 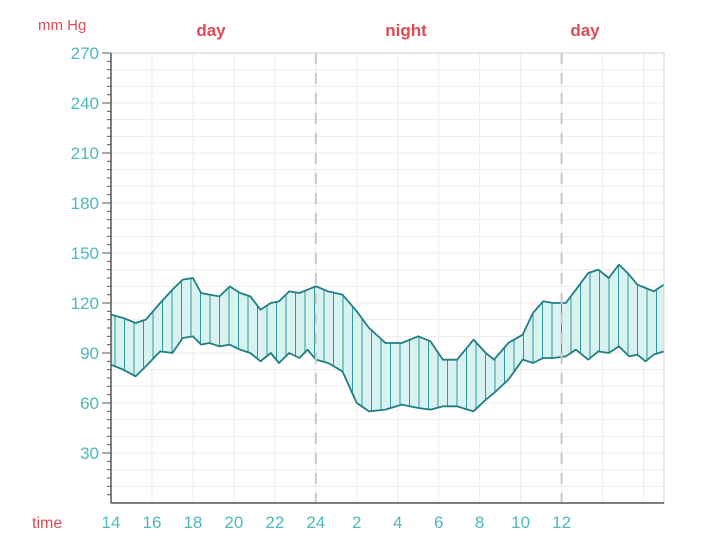 I want to click on period-label-day-2: day, so click(x=585, y=30).